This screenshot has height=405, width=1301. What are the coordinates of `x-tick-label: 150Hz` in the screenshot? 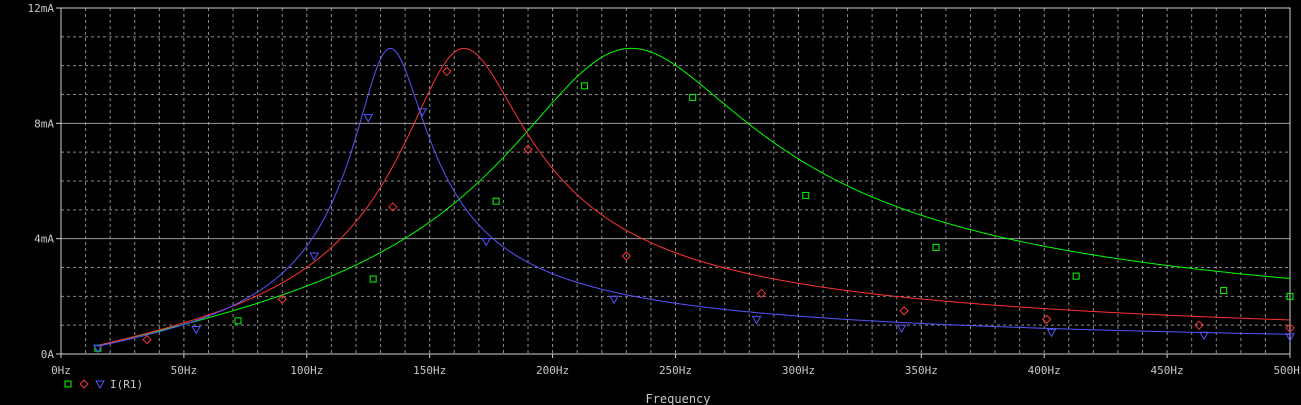 It's located at (429, 370).